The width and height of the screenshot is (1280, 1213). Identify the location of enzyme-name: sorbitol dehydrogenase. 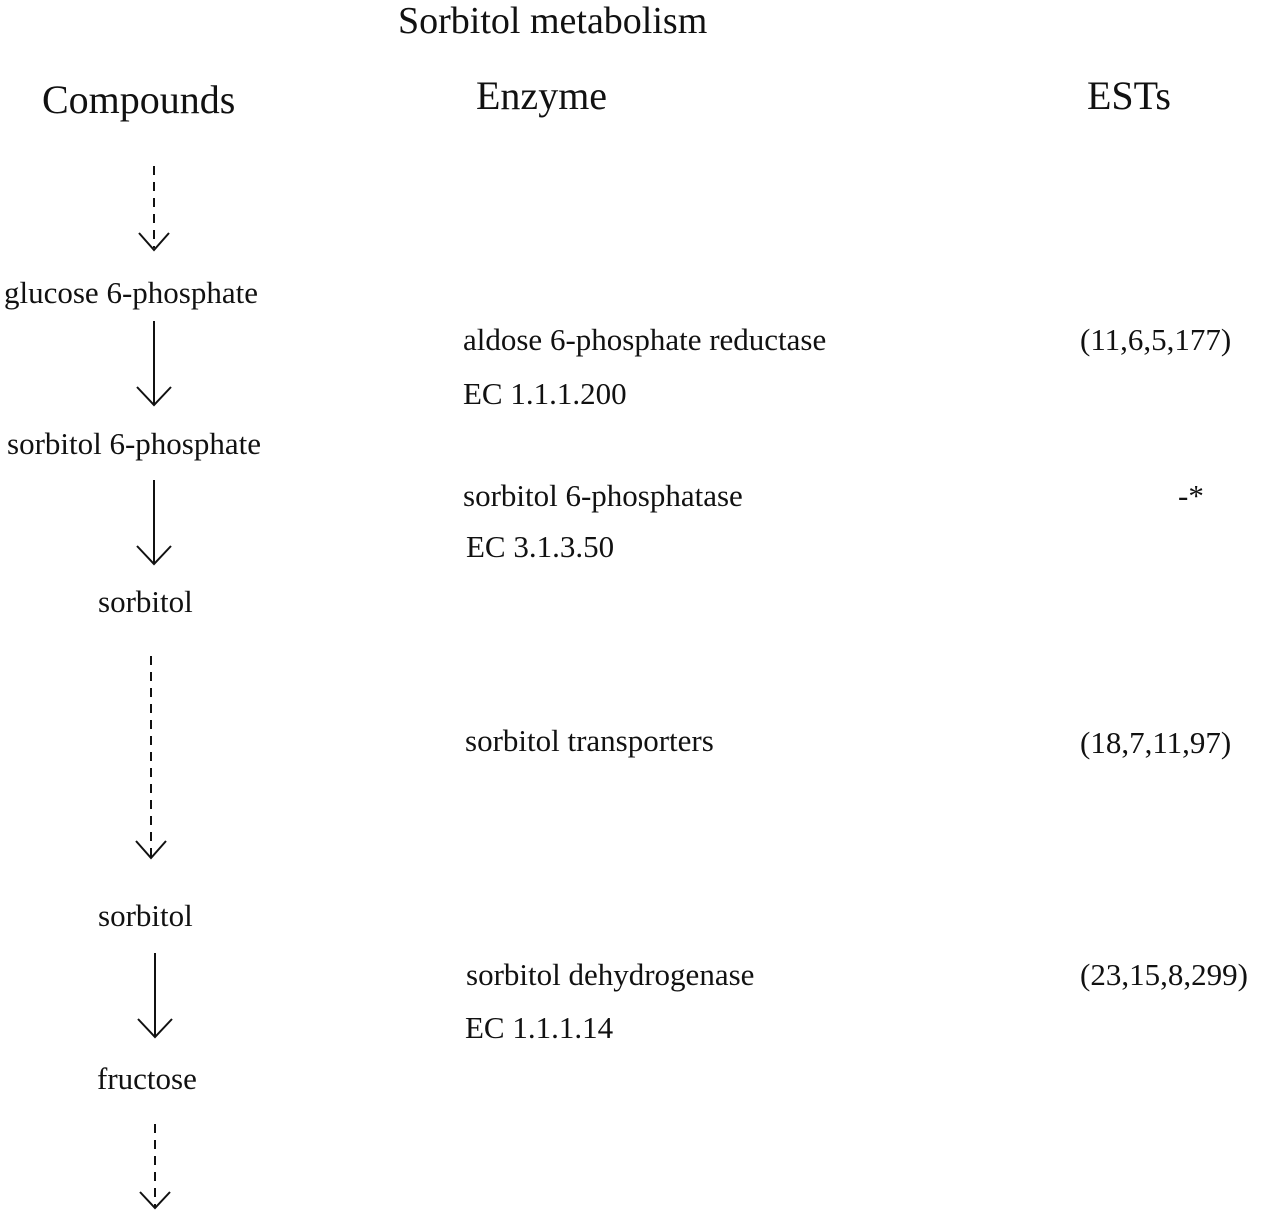
(610, 974).